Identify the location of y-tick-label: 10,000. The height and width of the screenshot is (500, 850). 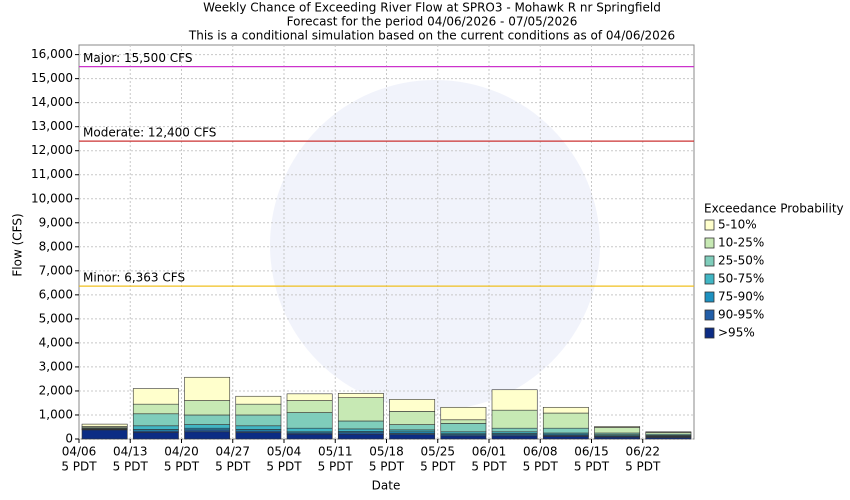
(52, 198).